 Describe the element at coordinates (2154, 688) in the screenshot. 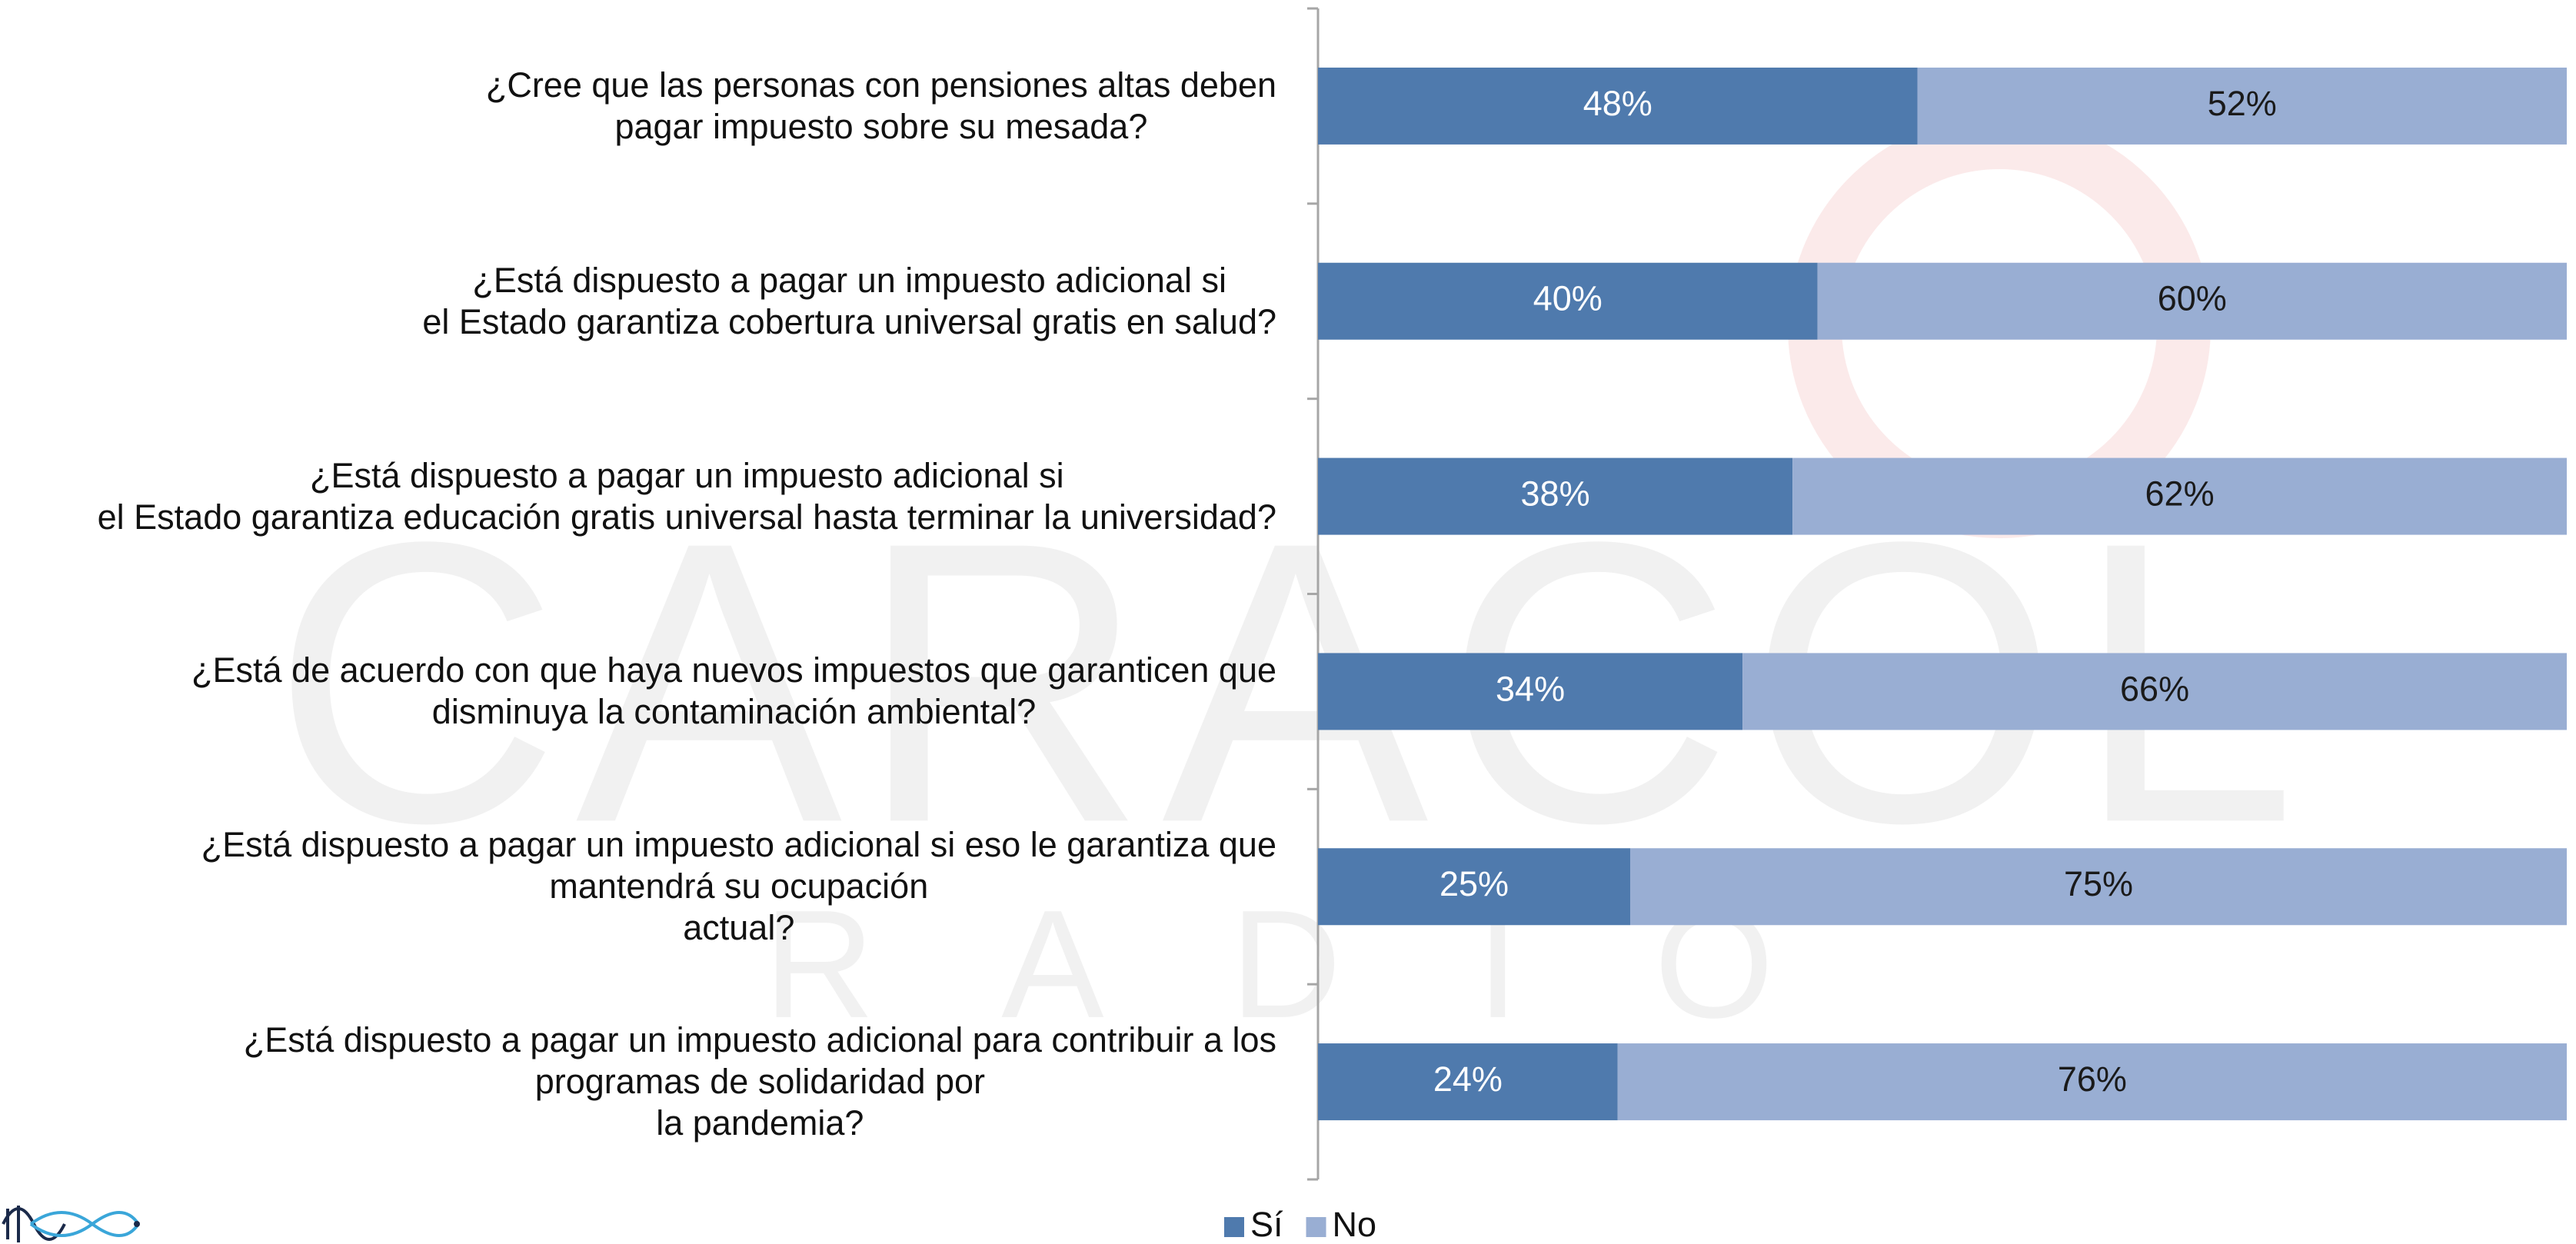

I see `value-label: 66%` at that location.